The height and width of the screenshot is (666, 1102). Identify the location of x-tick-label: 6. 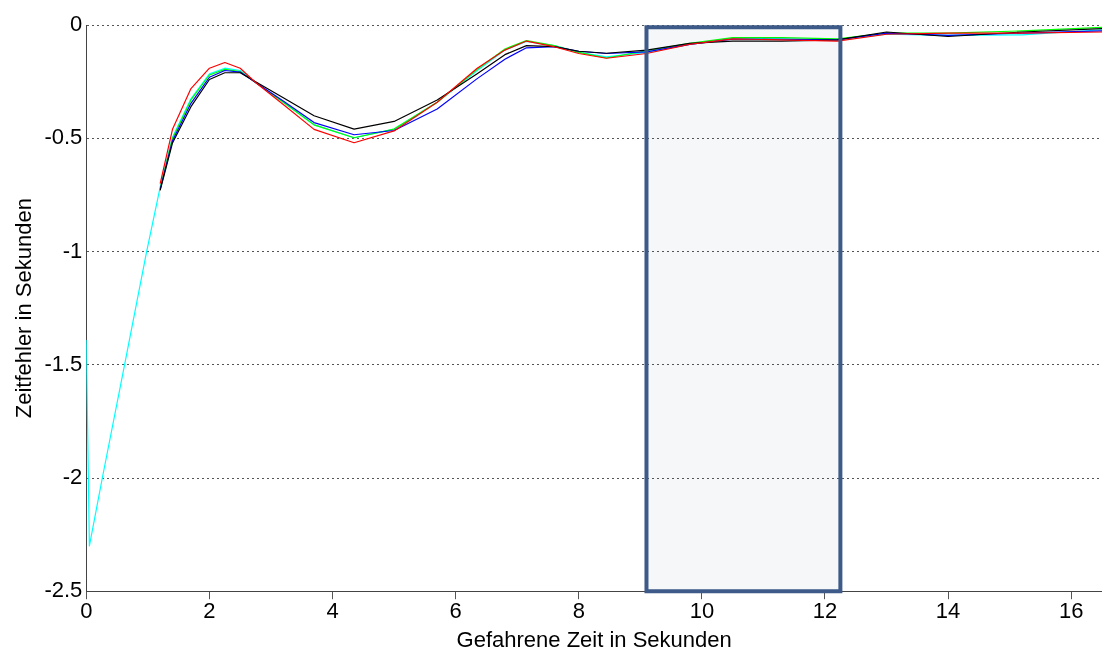
(455, 611).